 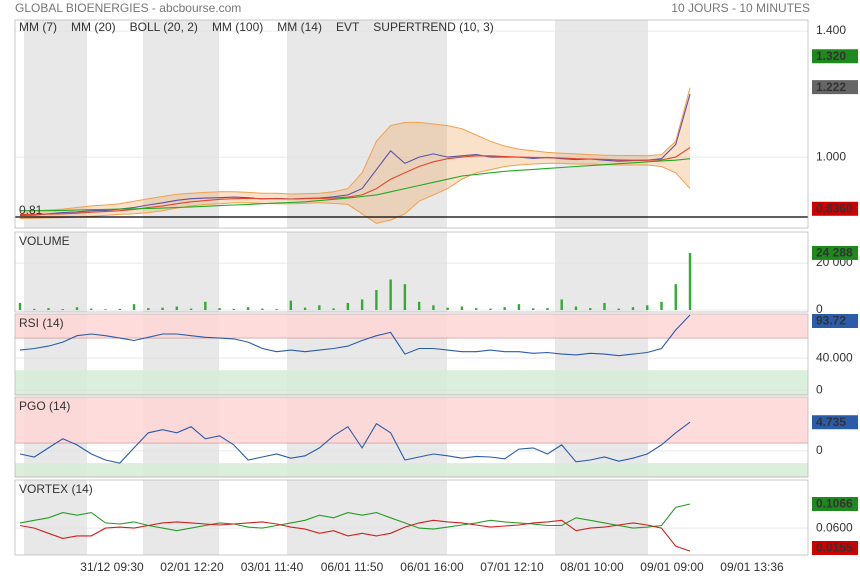 What do you see at coordinates (192, 567) in the screenshot?
I see `x-tick-label: 02/01 12:20` at bounding box center [192, 567].